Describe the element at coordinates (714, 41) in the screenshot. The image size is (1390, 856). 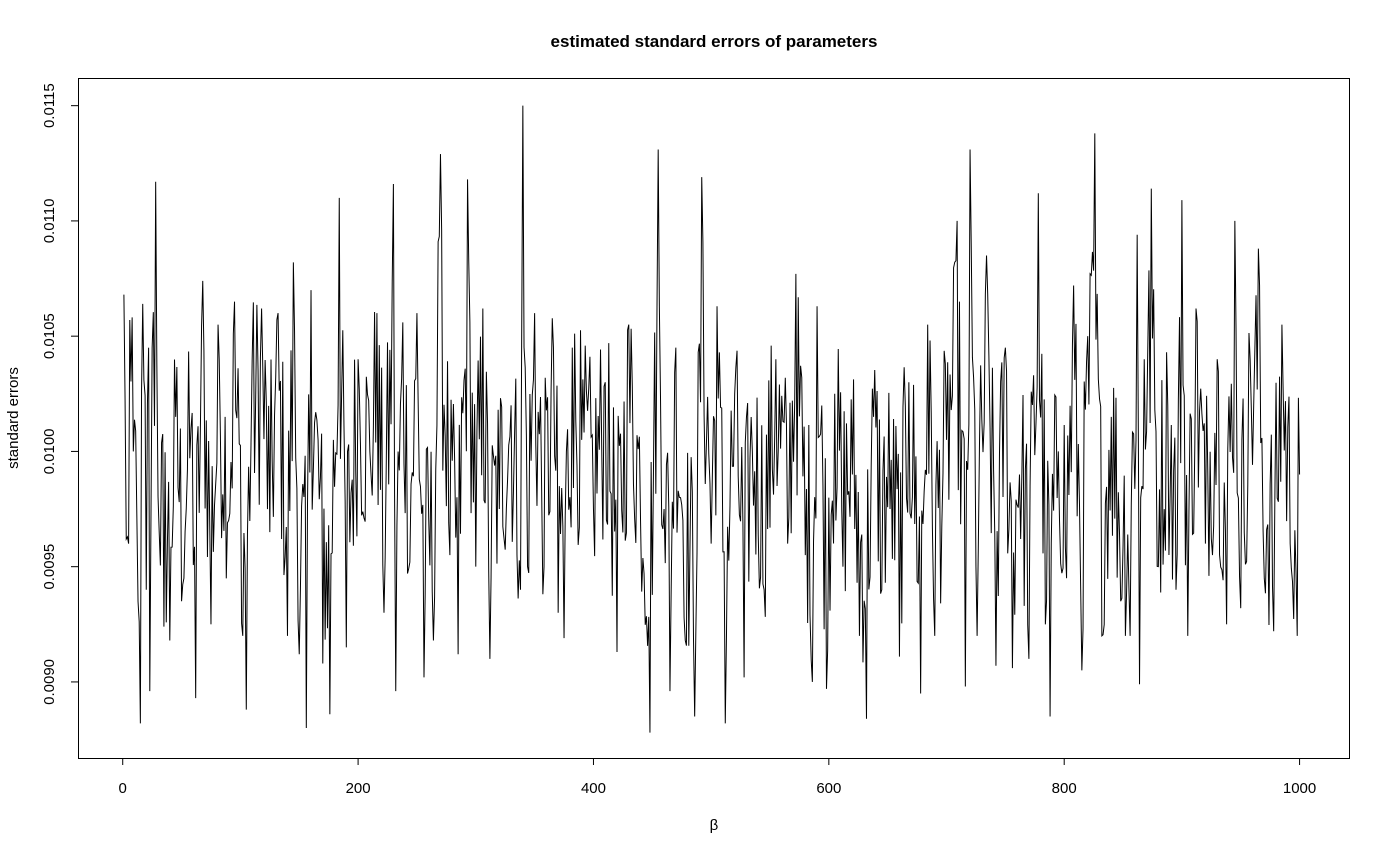
I see `chart-title: estimated standard errors of parameters` at that location.